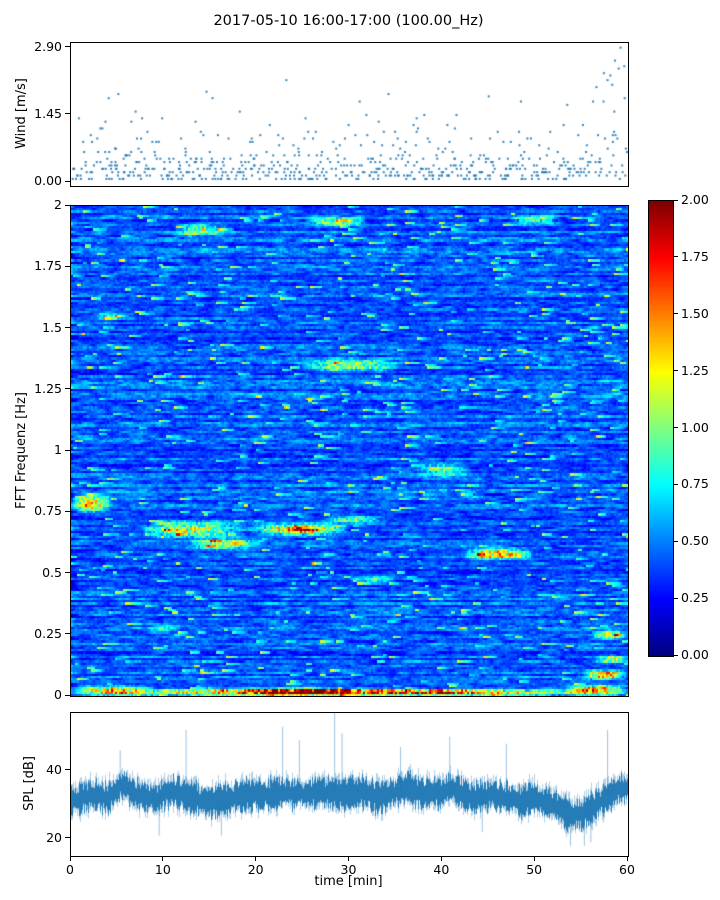 This screenshot has height=900, width=720. Describe the element at coordinates (348, 881) in the screenshot. I see `x-axis-label: time [min]` at that location.